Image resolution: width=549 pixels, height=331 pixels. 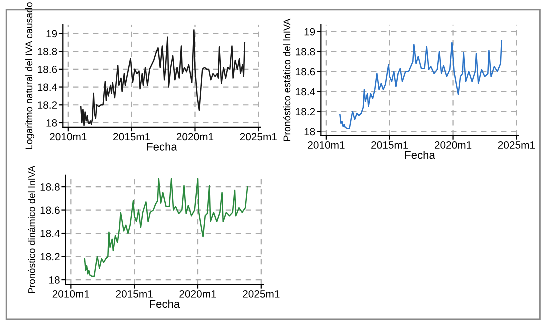 What do you see at coordinates (30, 76) in the screenshot?
I see `y-axis-title: Logaritmo natural del IVA causado` at bounding box center [30, 76].